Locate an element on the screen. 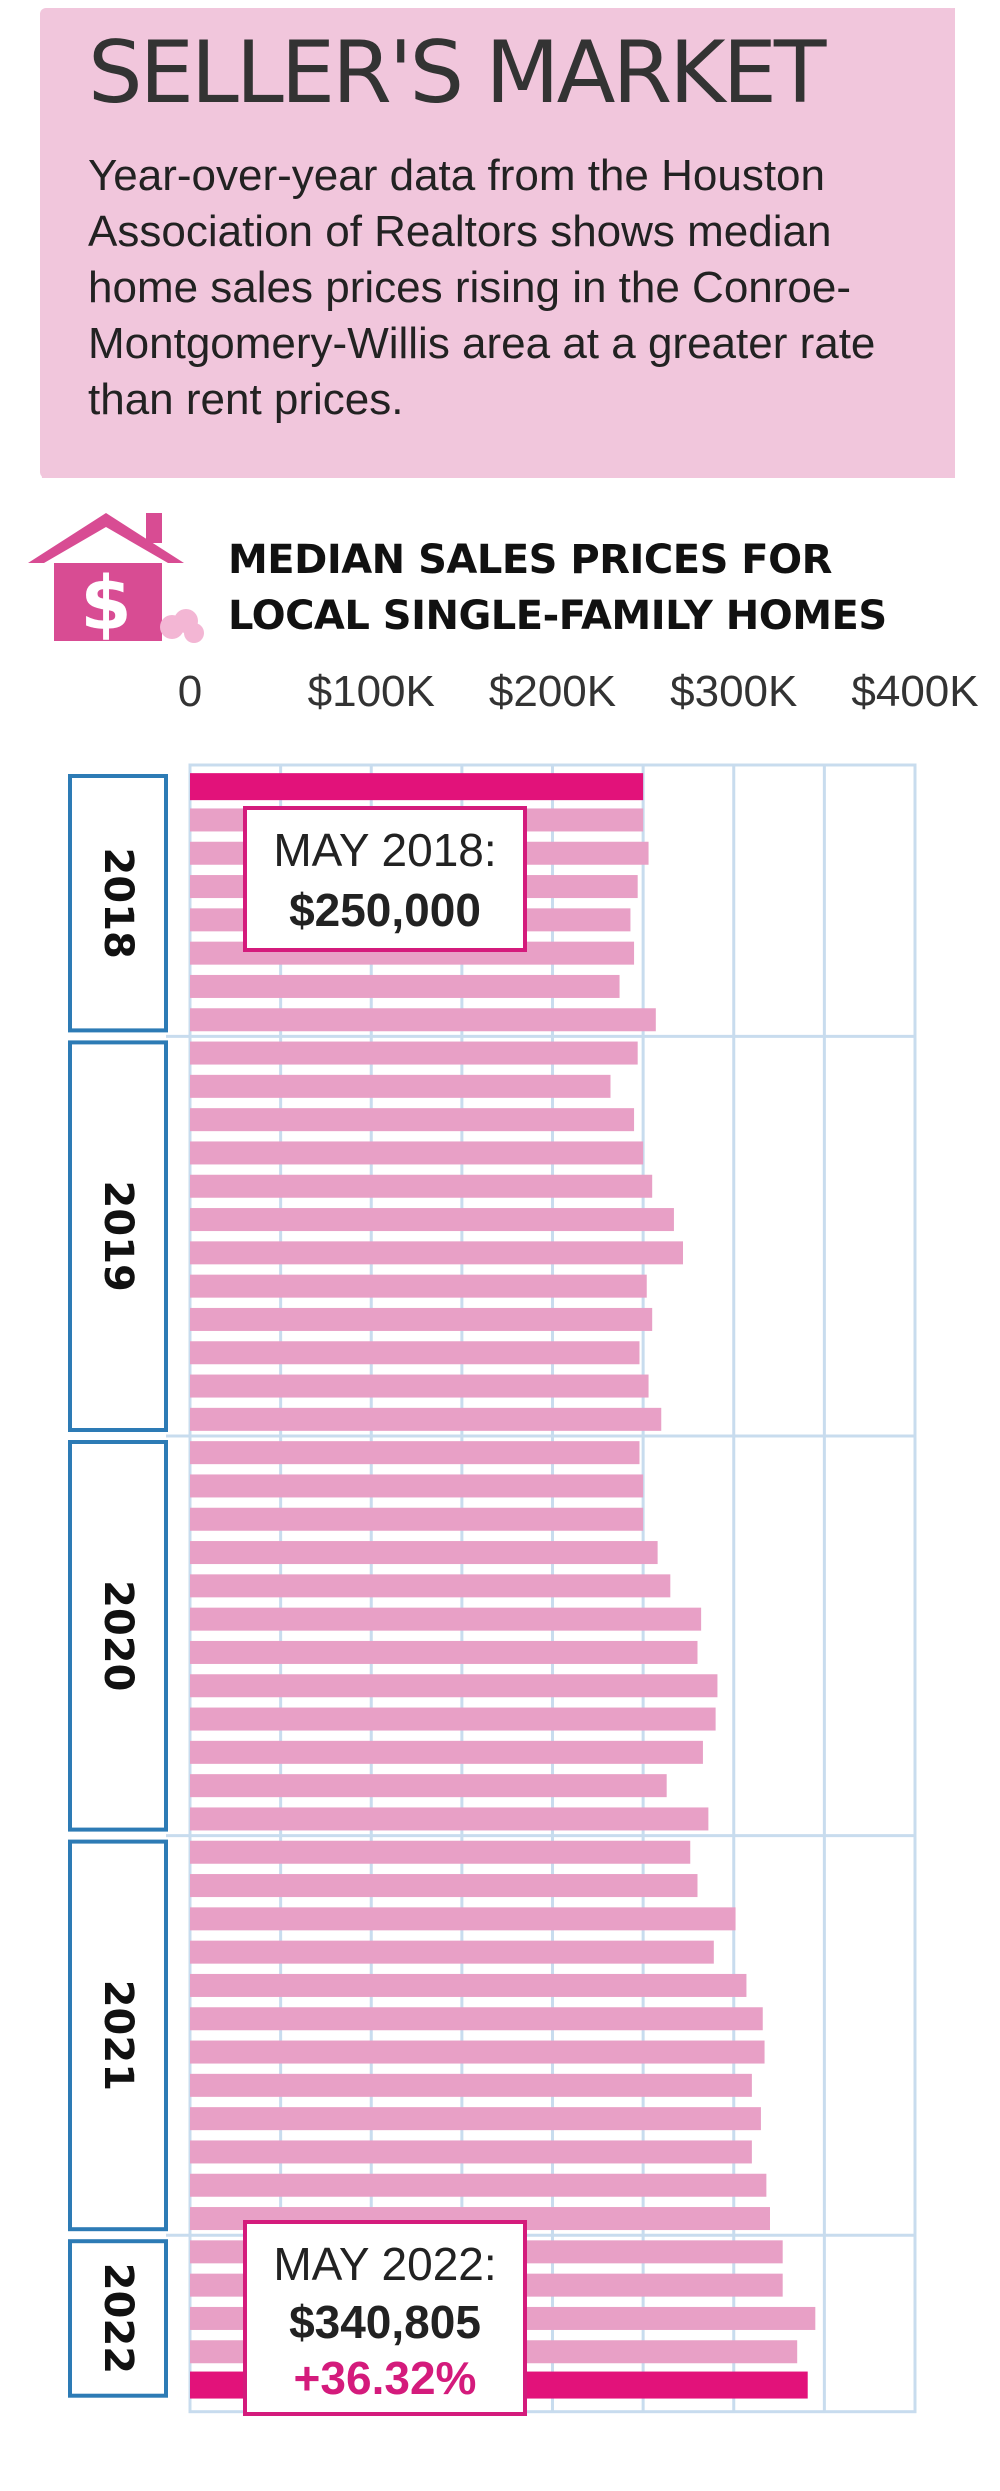  callout-start-label: MAY 2018: is located at coordinates (384, 850).